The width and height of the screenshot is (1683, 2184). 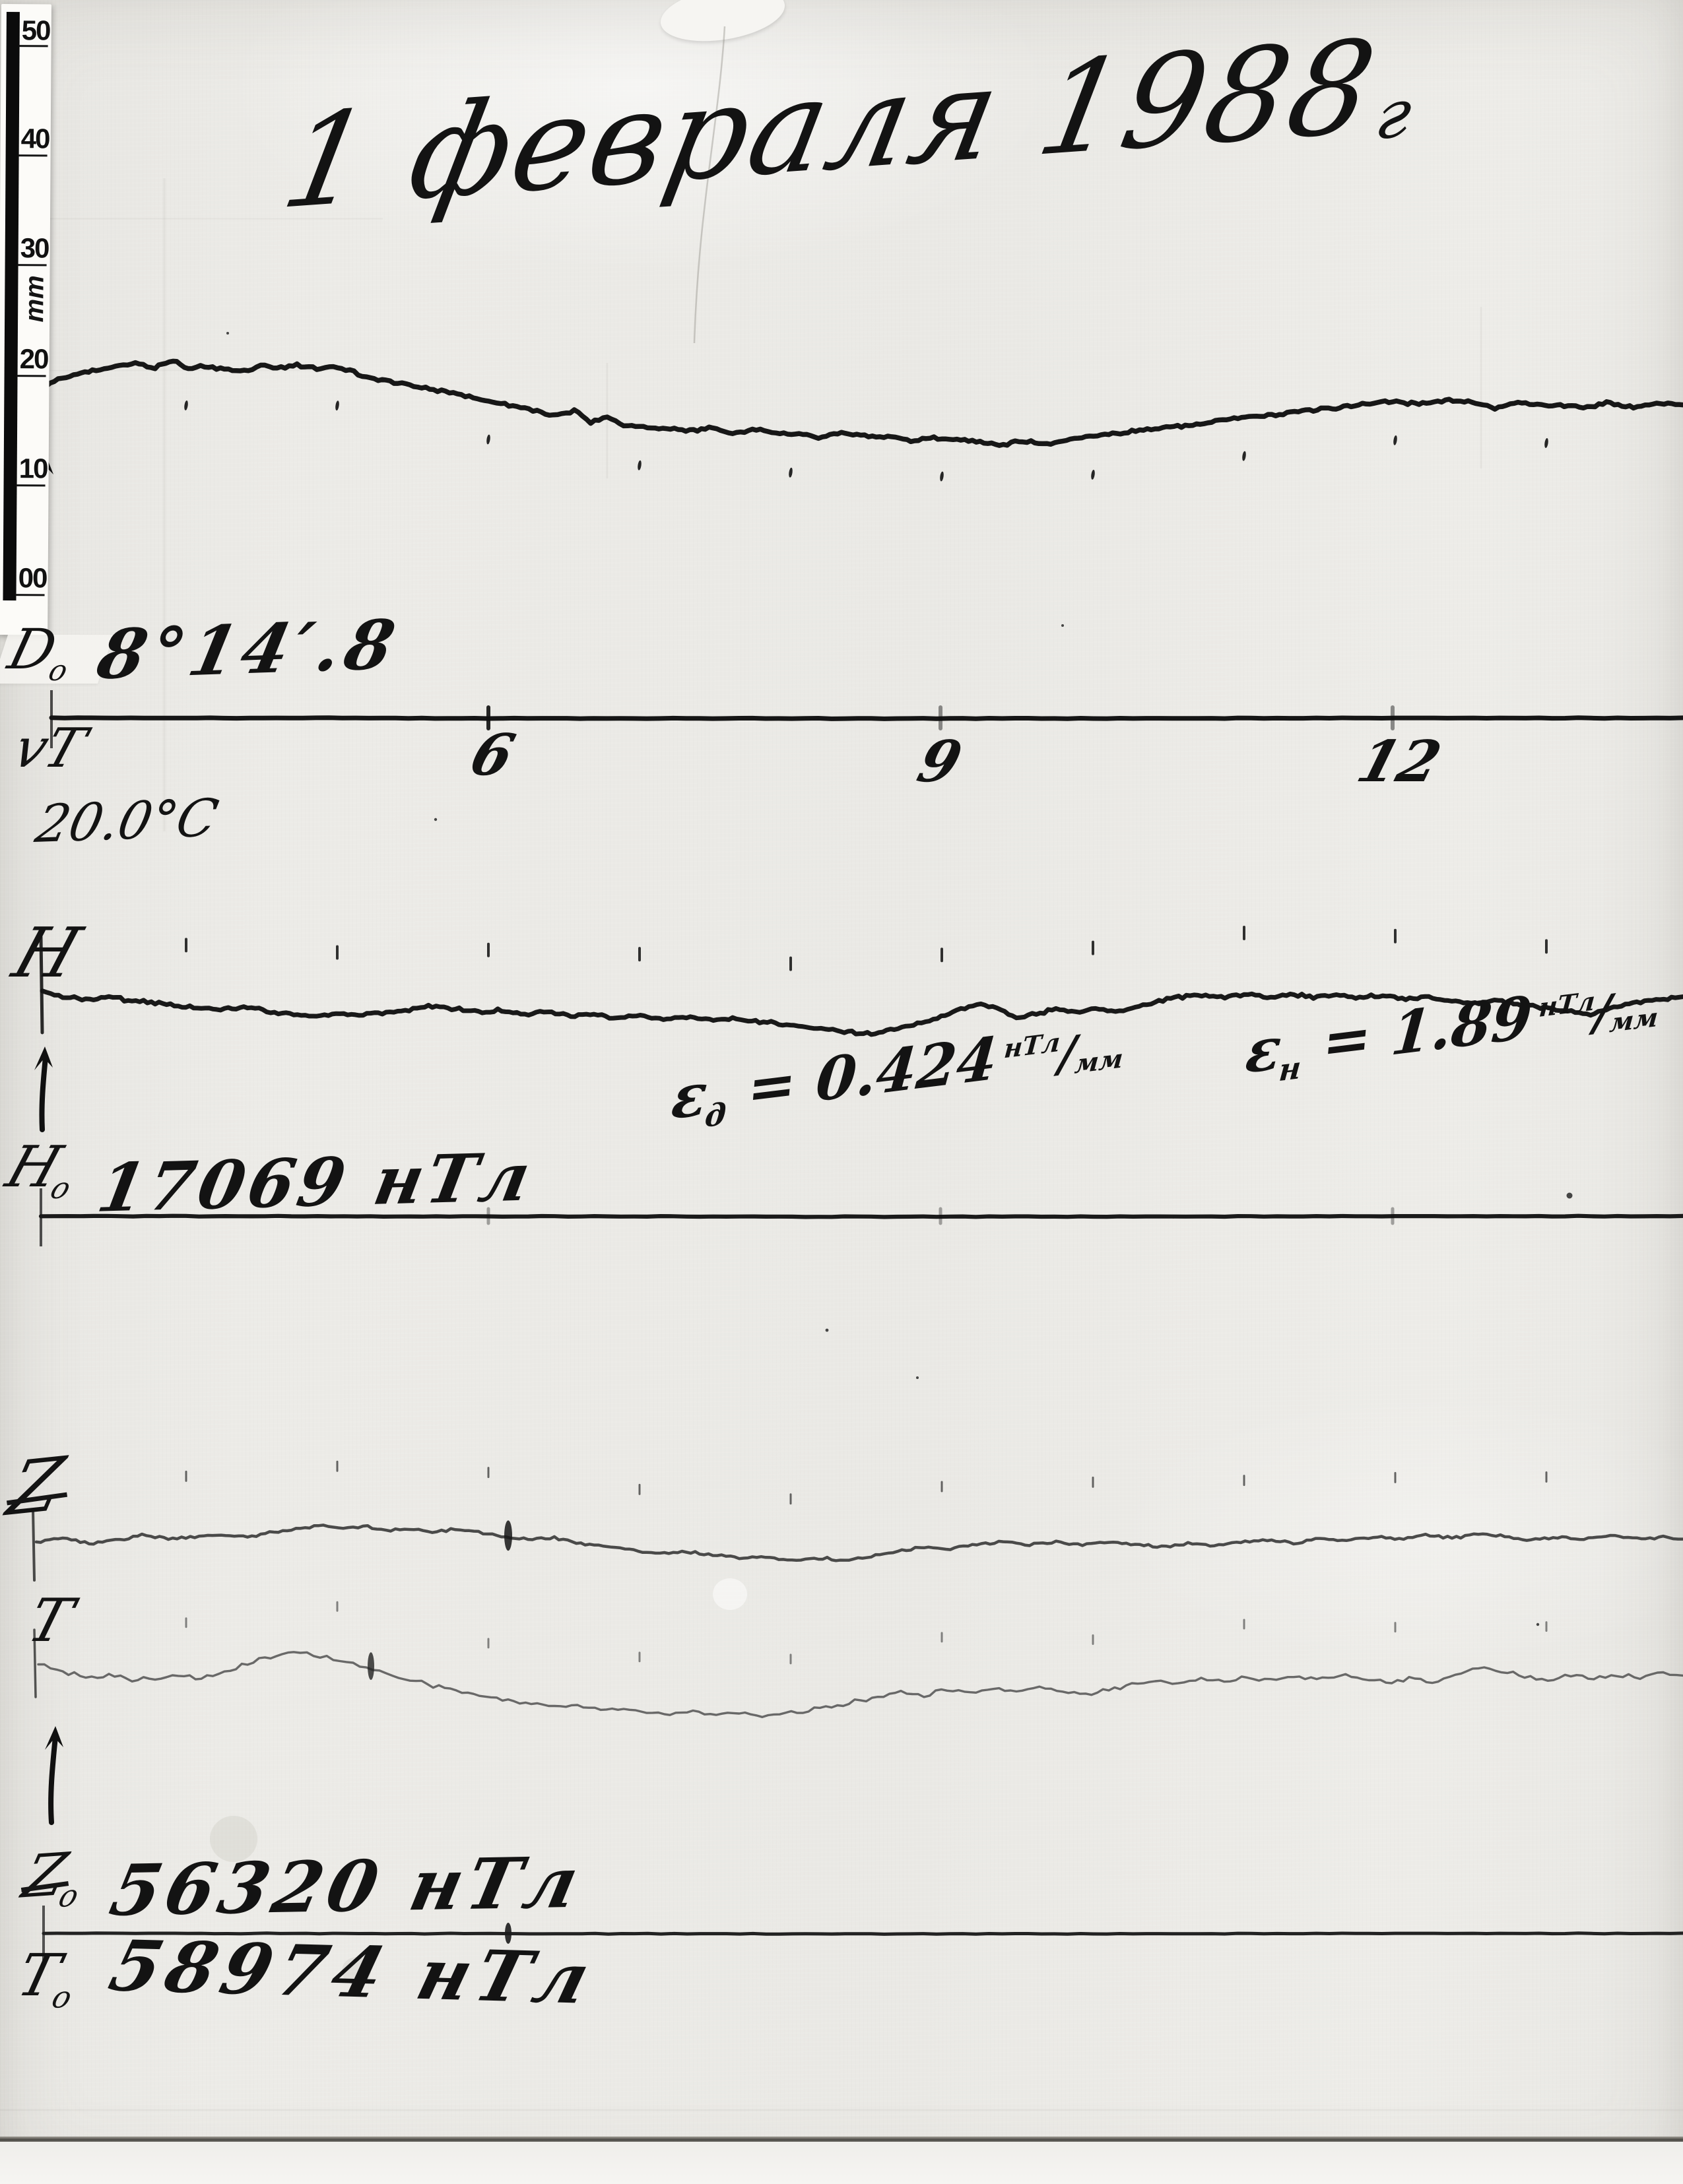 What do you see at coordinates (35, 299) in the screenshot?
I see `ruler-unit-label: mm` at bounding box center [35, 299].